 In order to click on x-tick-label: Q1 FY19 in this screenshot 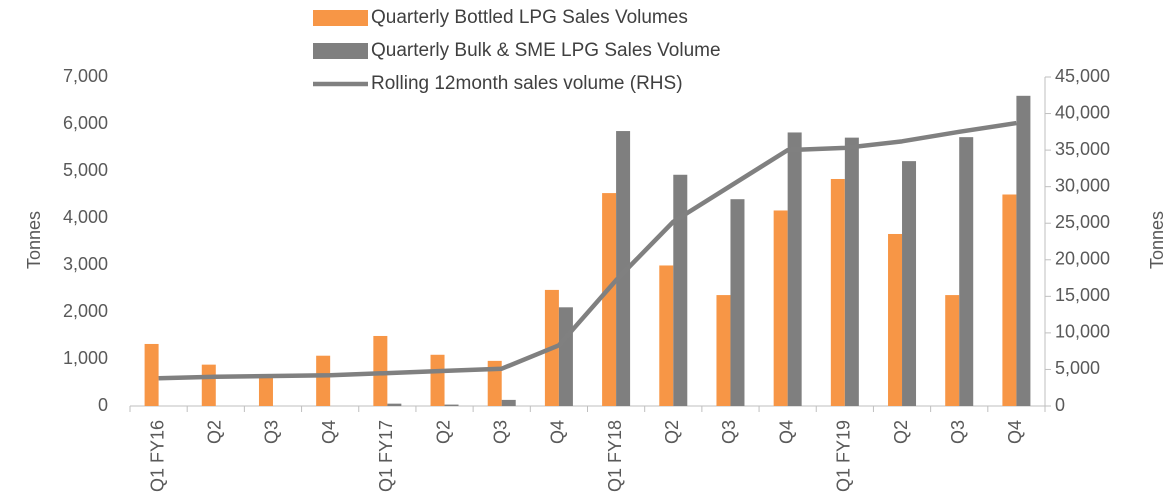, I will do `click(844, 456)`.